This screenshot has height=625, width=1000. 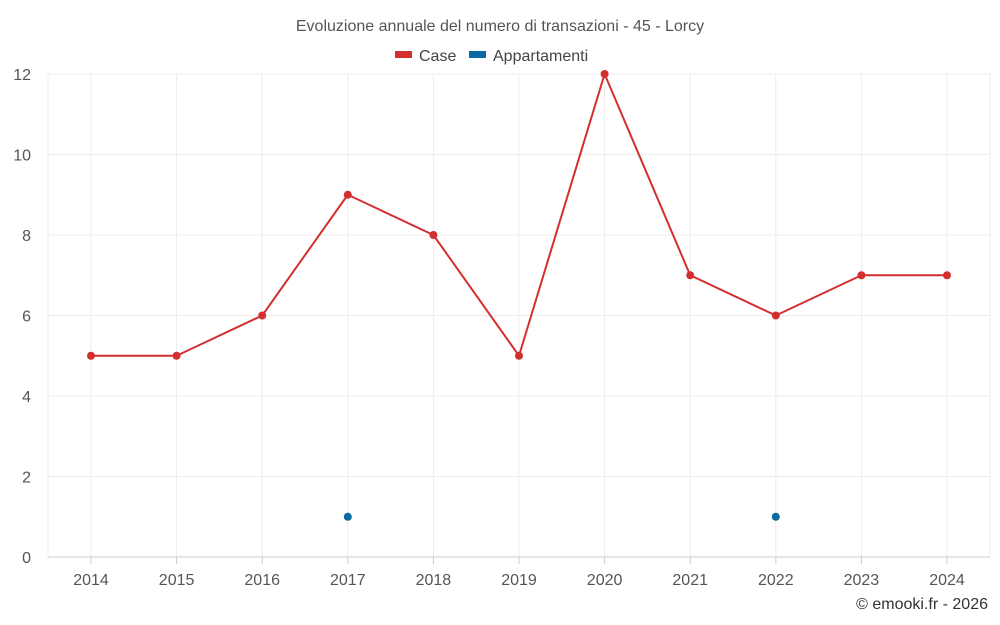 I want to click on legend-swatch-case, so click(x=403, y=54).